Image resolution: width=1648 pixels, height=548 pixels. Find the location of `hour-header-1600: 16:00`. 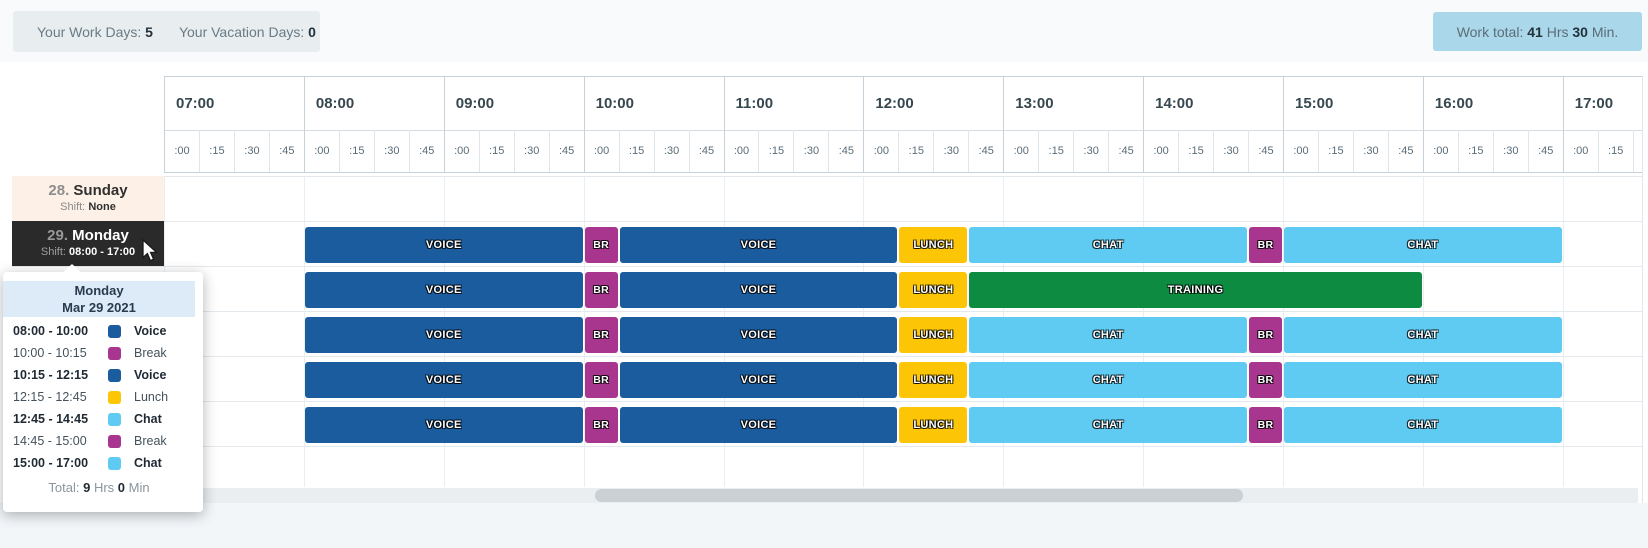

hour-header-1600: 16:00 is located at coordinates (1492, 103).